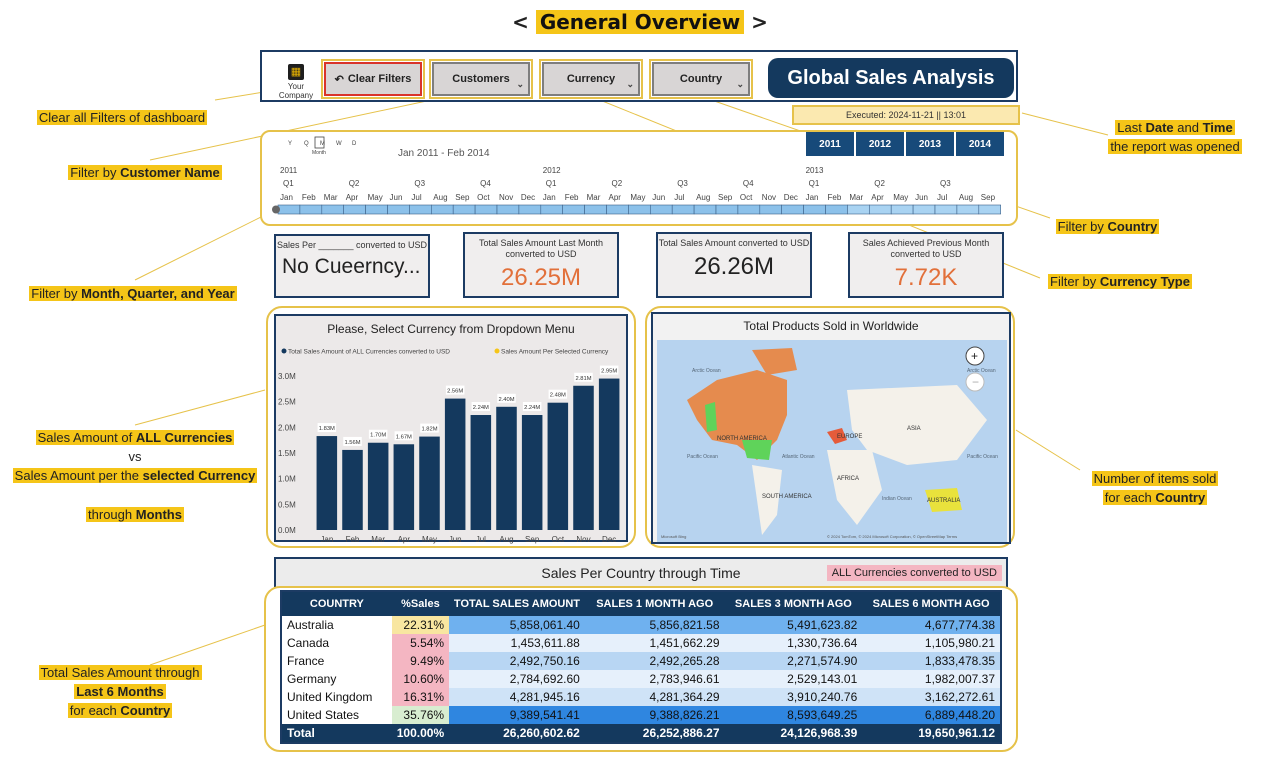  I want to click on total-cell: 19,650,961.12, so click(931, 733).